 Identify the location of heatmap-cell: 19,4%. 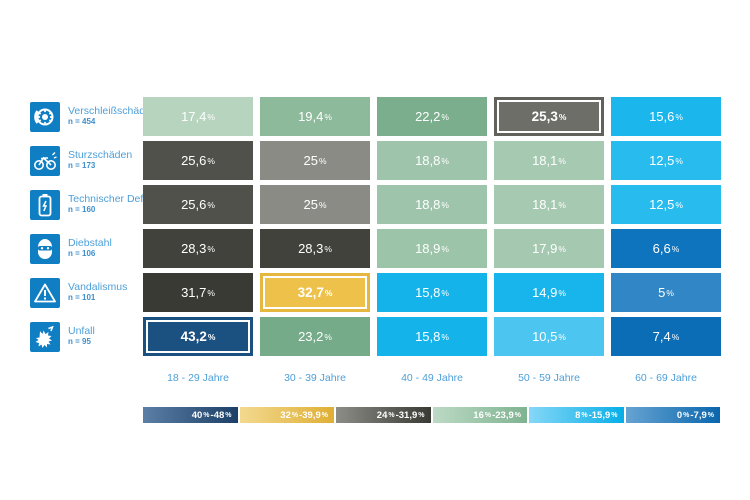
(315, 116).